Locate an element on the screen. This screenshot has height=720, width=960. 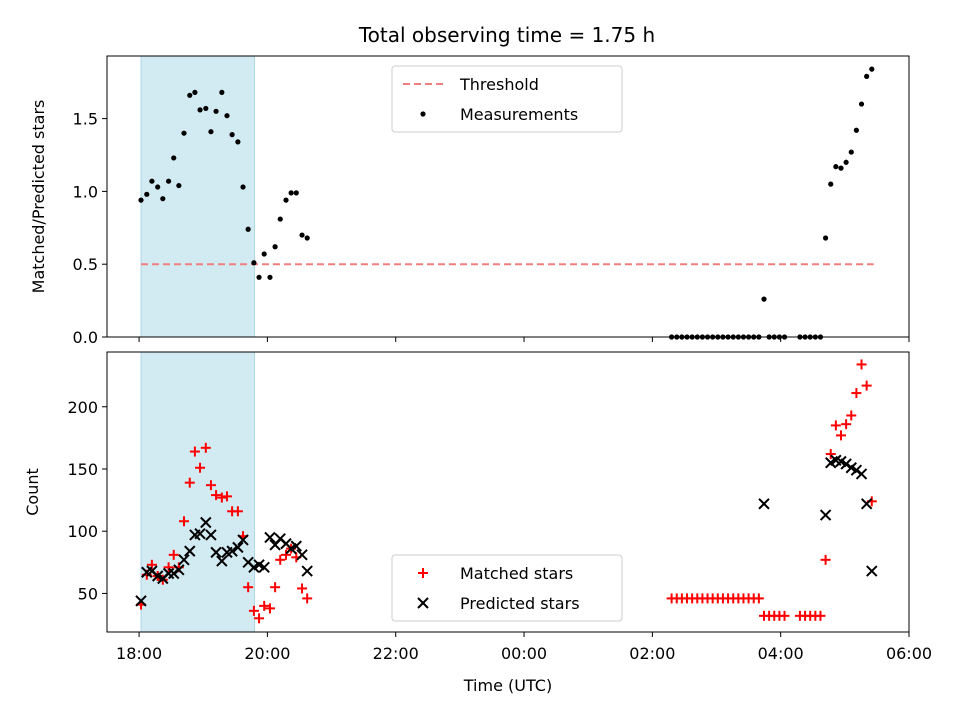
figure-title: Total observing time = 1.75 h is located at coordinates (506, 35).